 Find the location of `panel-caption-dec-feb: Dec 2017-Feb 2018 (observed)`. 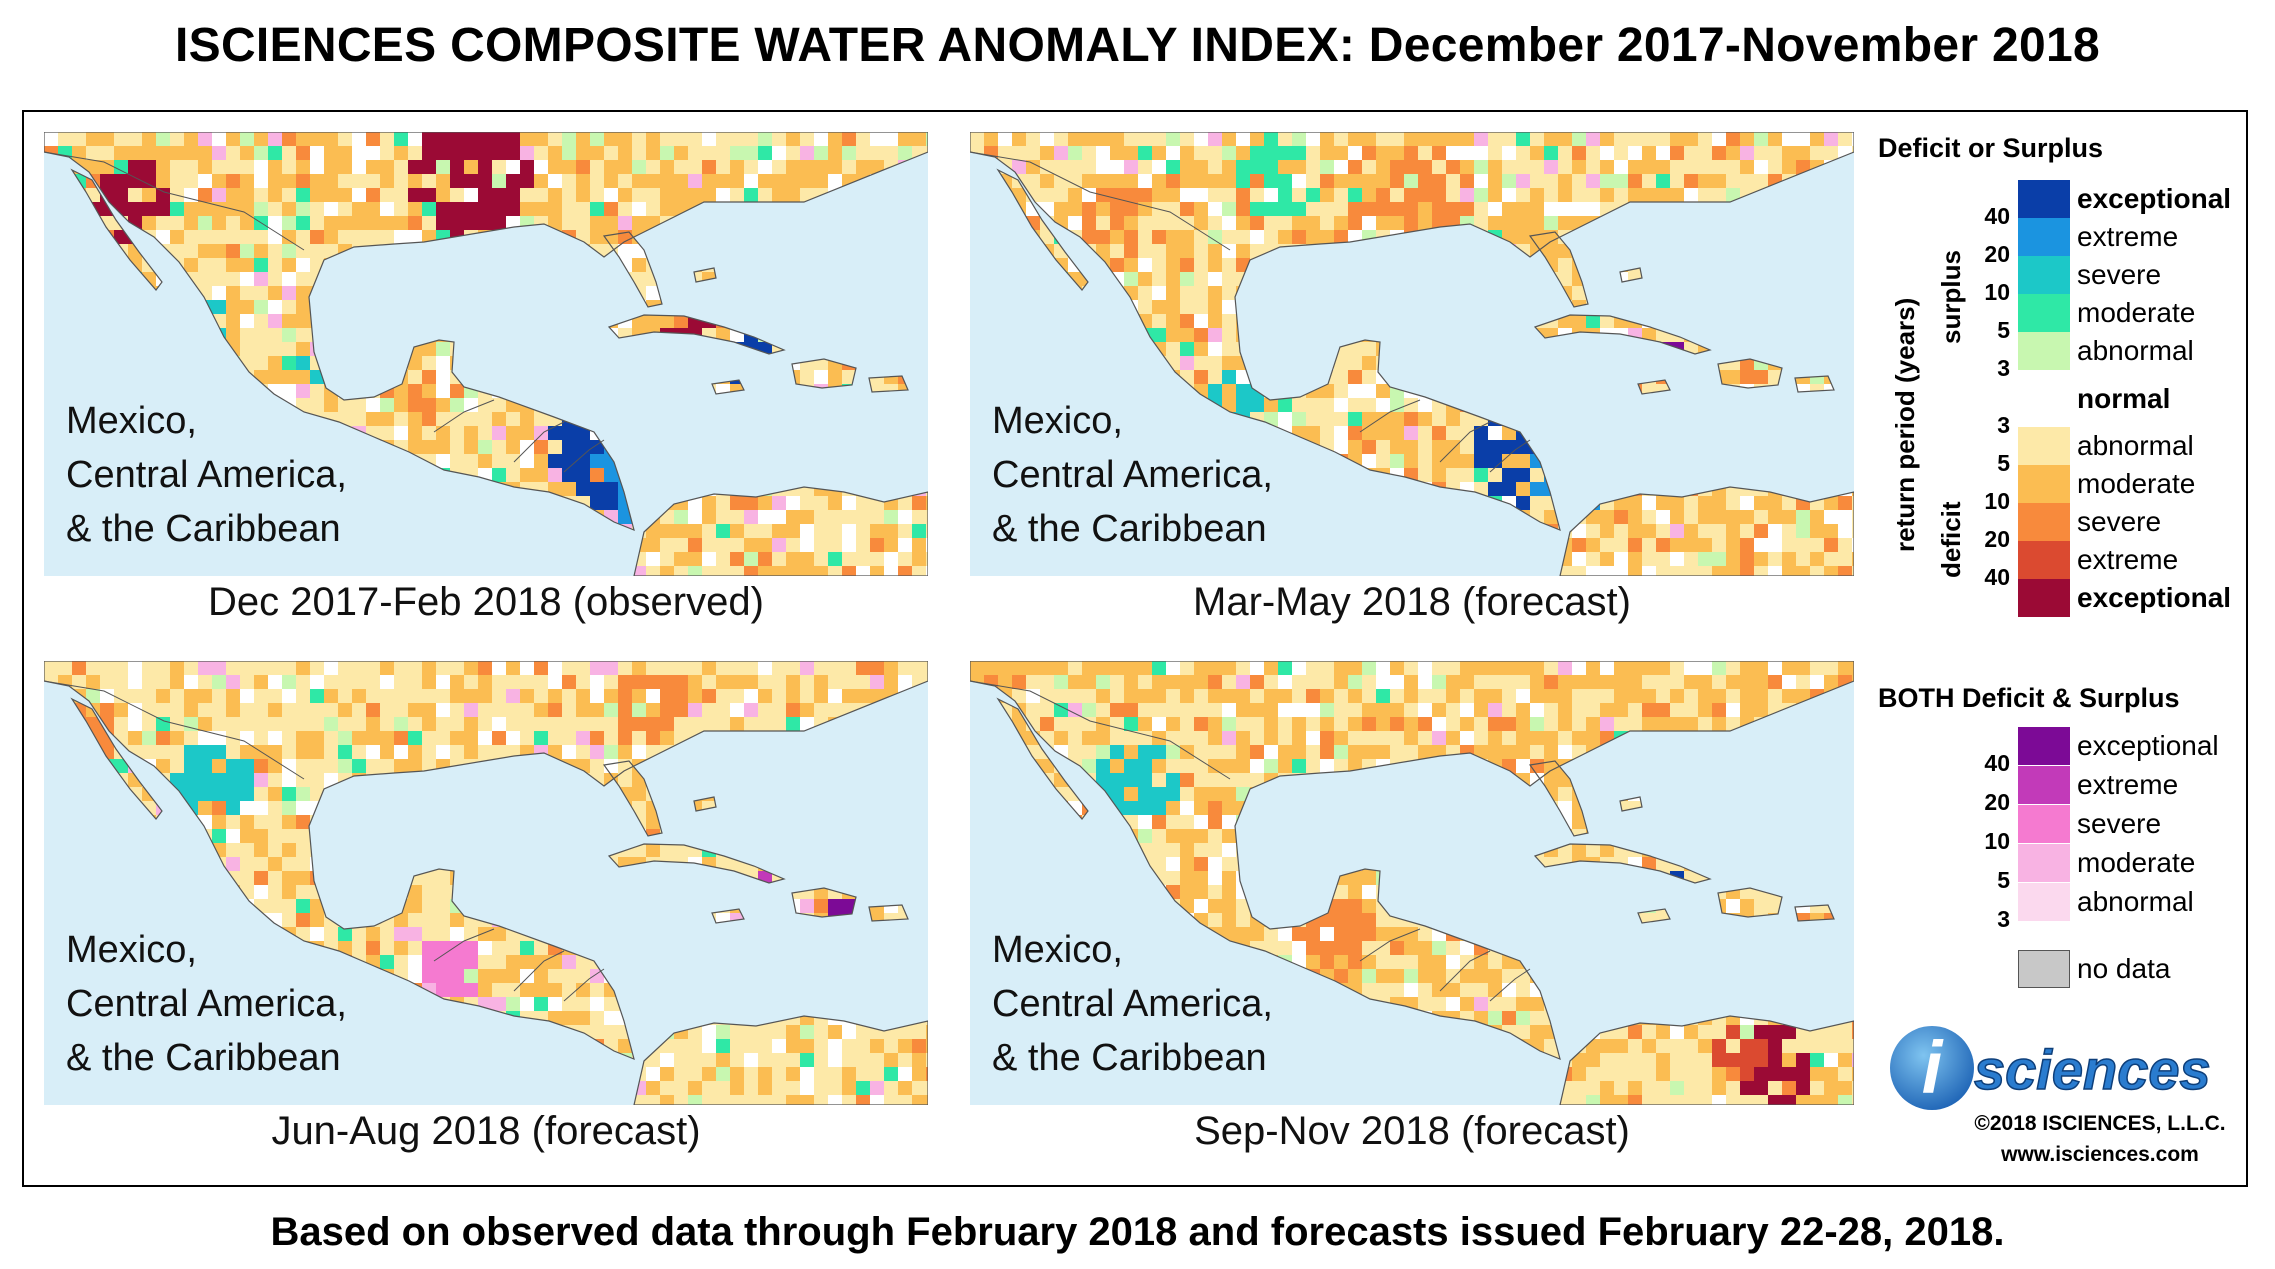

panel-caption-dec-feb: Dec 2017-Feb 2018 (observed) is located at coordinates (486, 602).